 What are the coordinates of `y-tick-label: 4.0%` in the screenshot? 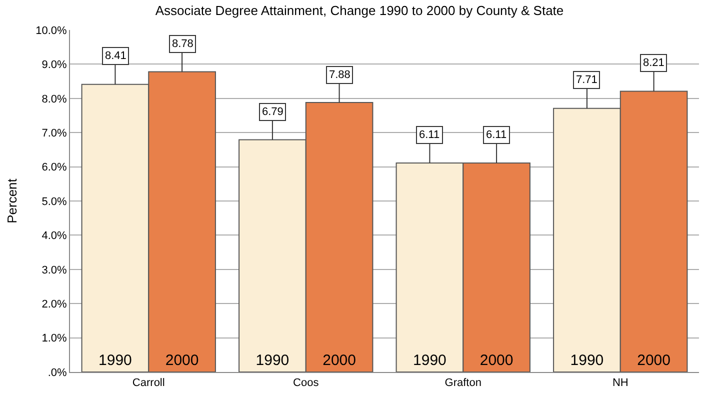 It's located at (55, 236).